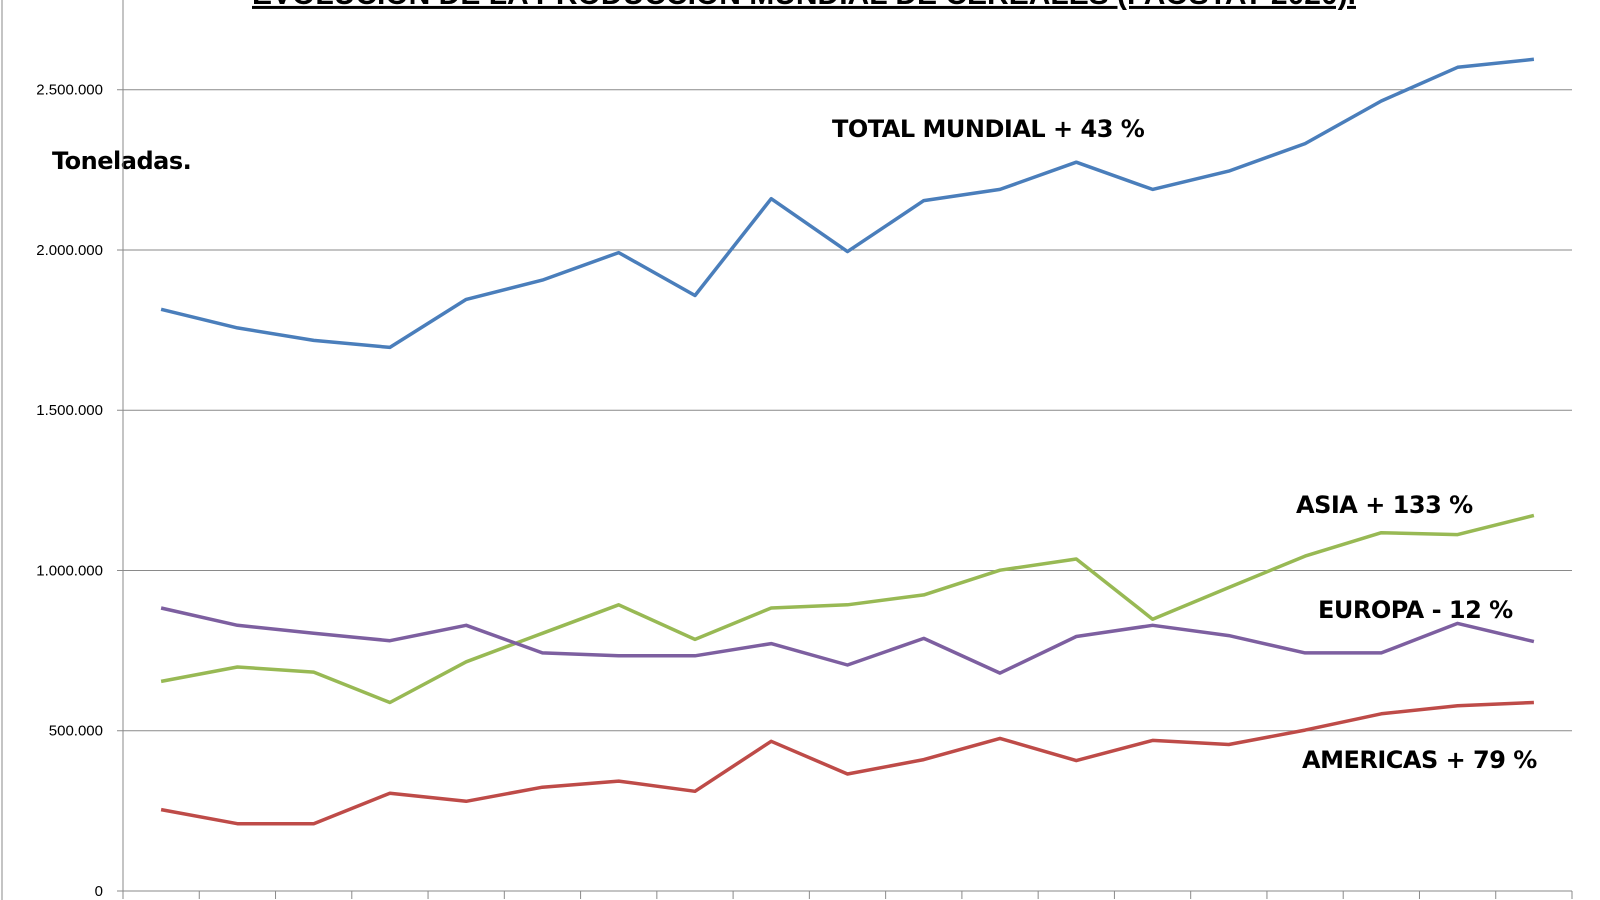 This screenshot has width=1600, height=900. Describe the element at coordinates (1419, 760) in the screenshot. I see `series-label: AMERICAS + 79 %` at that location.